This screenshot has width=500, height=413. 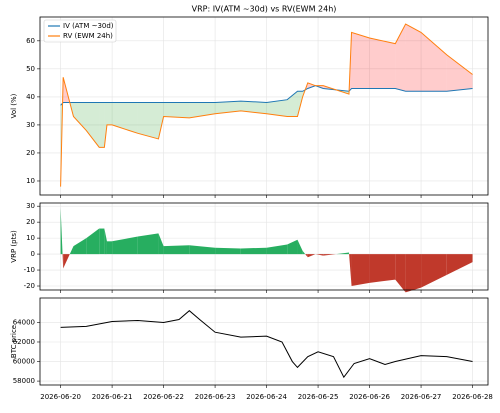 What do you see at coordinates (88, 26) in the screenshot?
I see `legend-label: IV (ATM ~30d)` at bounding box center [88, 26].